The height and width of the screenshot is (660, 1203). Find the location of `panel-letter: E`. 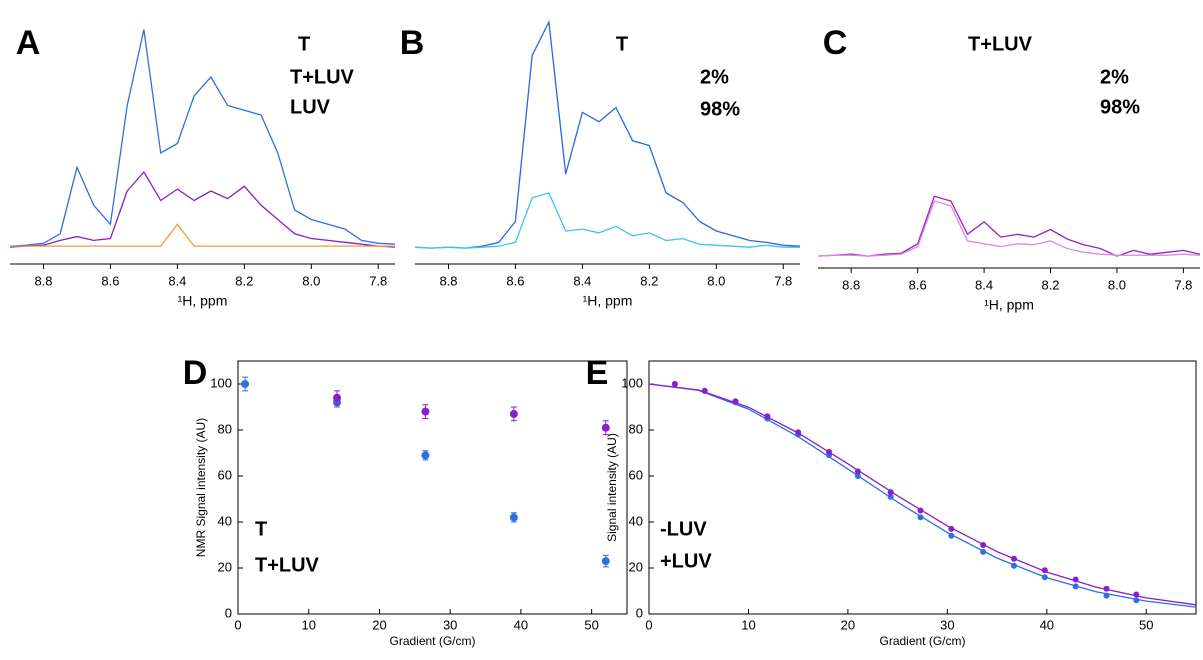

panel-letter: E is located at coordinates (597, 373).